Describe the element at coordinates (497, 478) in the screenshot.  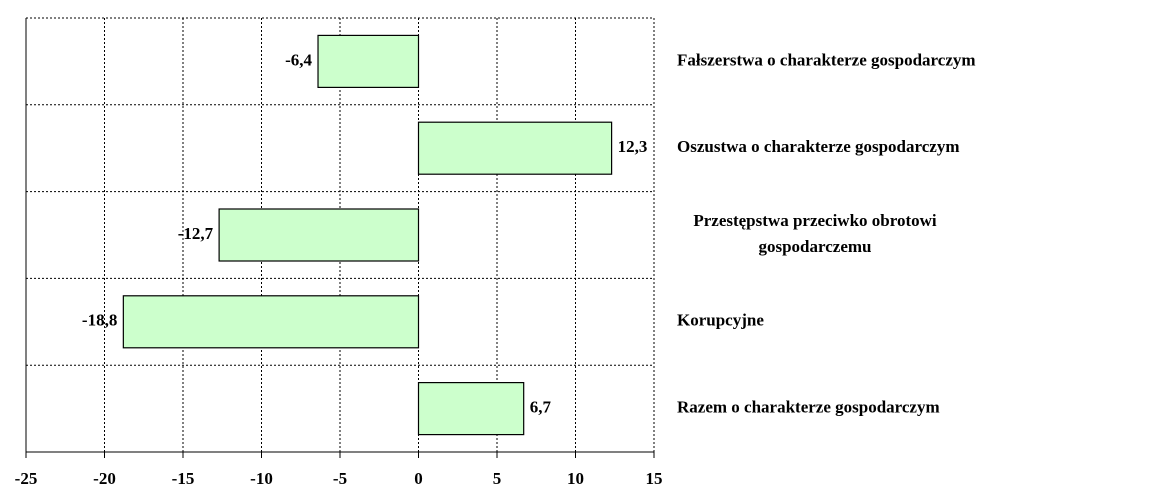
I see `x-tick-label: 5` at that location.